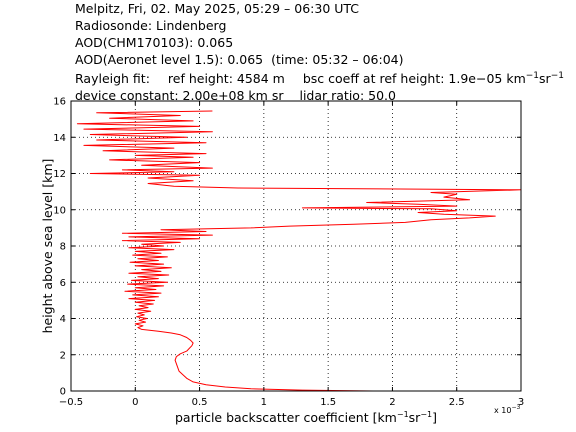  Describe the element at coordinates (63, 247) in the screenshot. I see `y-tick-label: 8` at that location.